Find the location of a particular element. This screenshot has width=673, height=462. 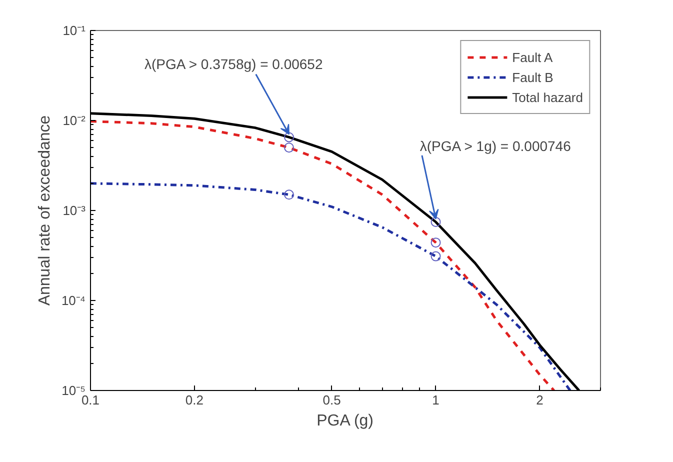

y-tick-label: 10⁻² is located at coordinates (74, 120).